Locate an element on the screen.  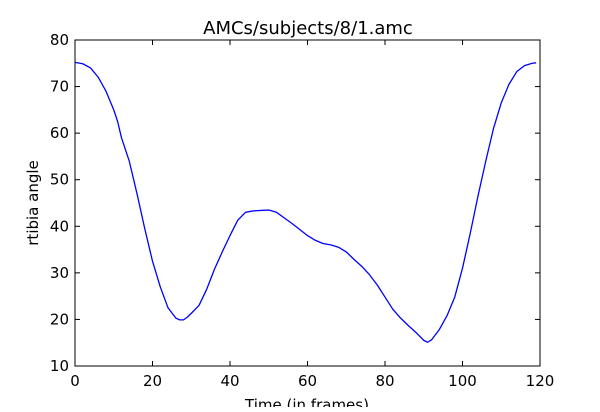
chart-title: AMCs/subjects/8/1.amc is located at coordinates (308, 28).